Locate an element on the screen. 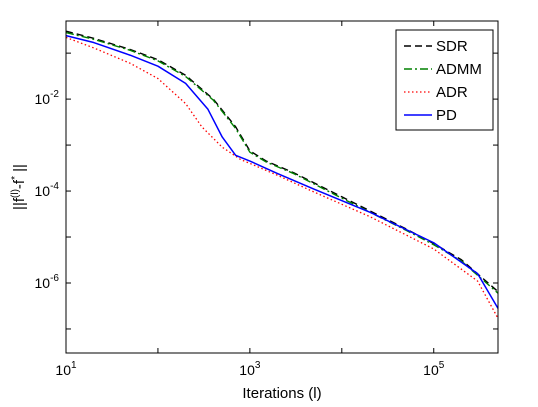  y-tick-label: 10⁻⁶ is located at coordinates (47, 282).